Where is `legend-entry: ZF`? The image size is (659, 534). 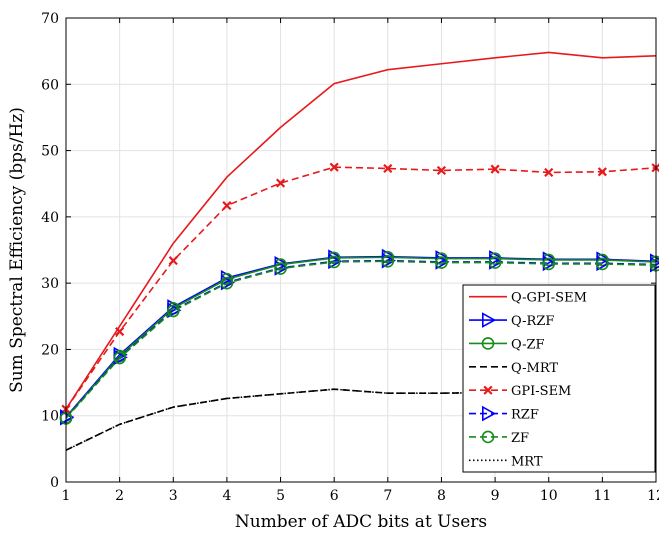 legend-entry: ZF is located at coordinates (499, 438).